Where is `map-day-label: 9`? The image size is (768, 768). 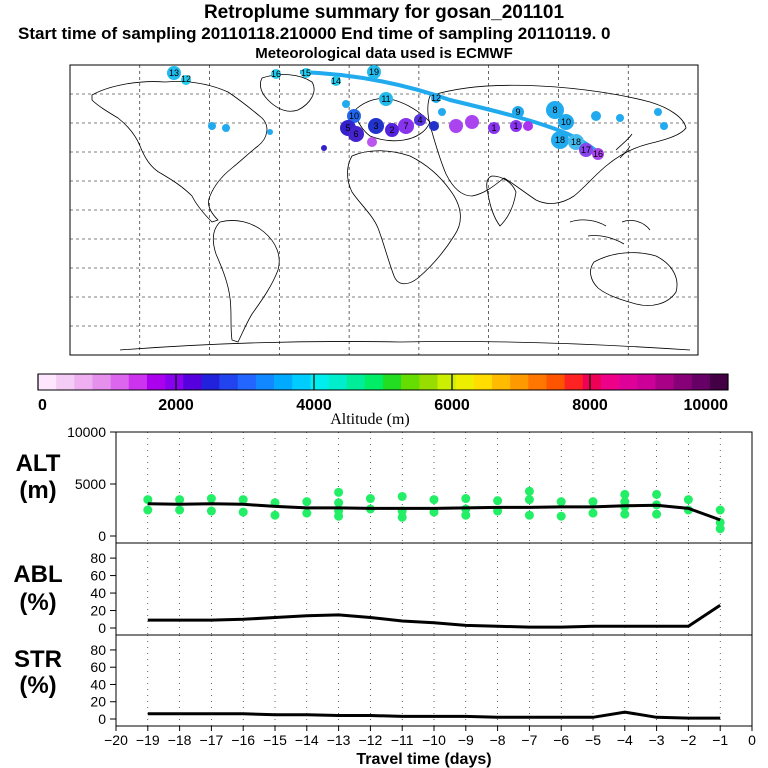
map-day-label: 9 is located at coordinates (517, 112).